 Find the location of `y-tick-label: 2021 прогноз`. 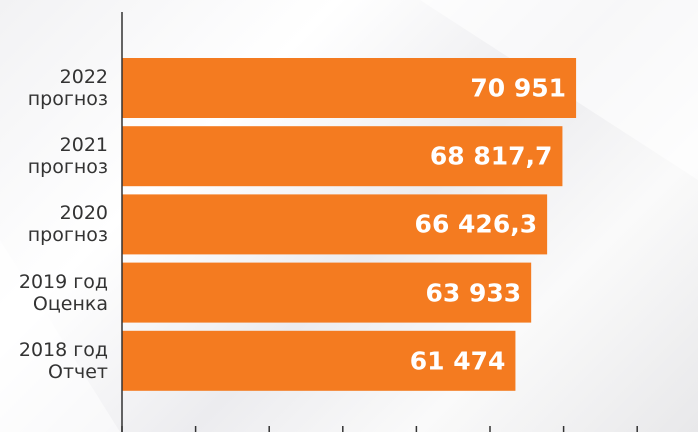

y-tick-label: 2021 прогноз is located at coordinates (67, 156).